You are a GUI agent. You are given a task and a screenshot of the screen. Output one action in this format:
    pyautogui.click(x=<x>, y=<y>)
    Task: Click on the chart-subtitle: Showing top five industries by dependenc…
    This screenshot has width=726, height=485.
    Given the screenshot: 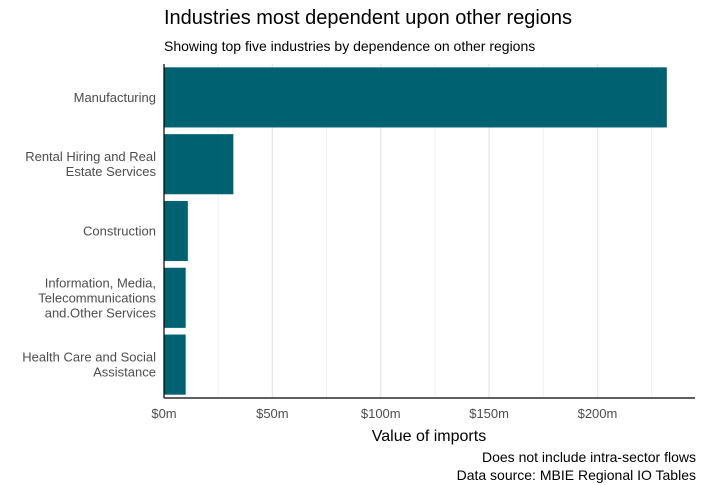 What is the action you would take?
    pyautogui.click(x=350, y=46)
    